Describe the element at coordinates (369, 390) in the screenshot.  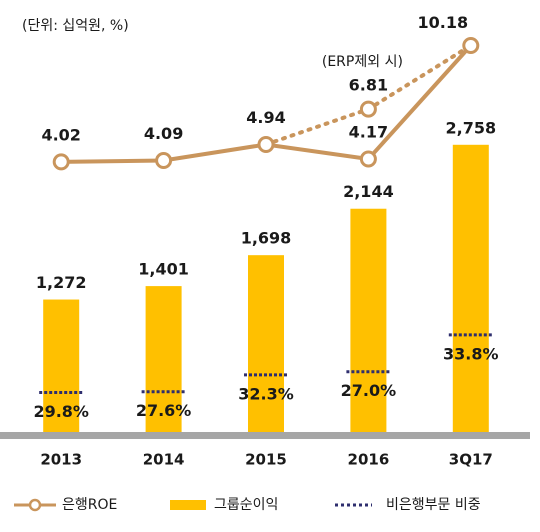
I see `share-label: 27.0%` at that location.